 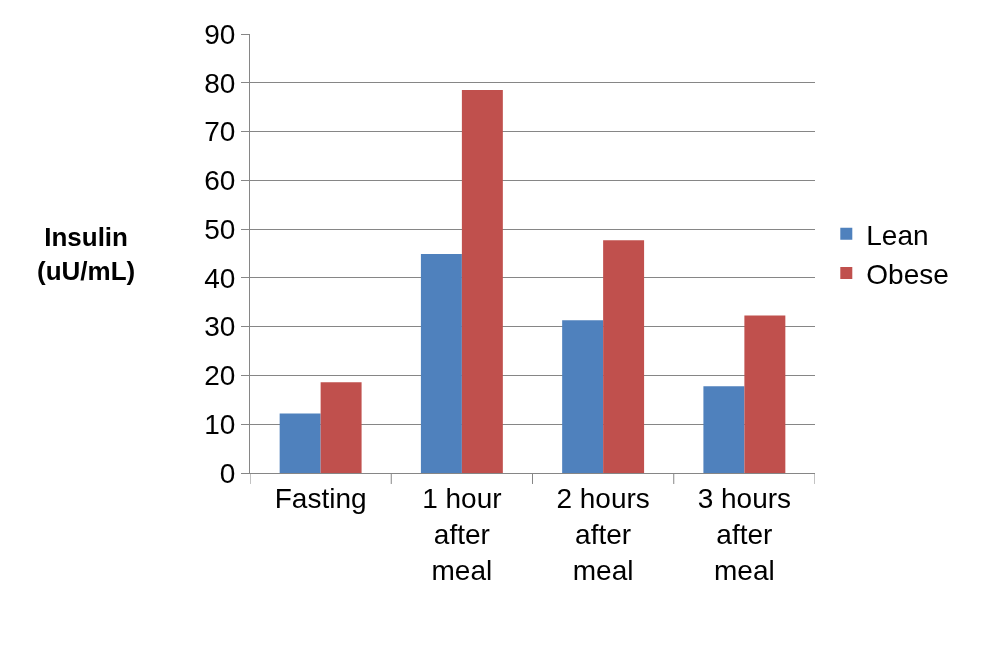 I want to click on y-tick-label: 90, so click(x=220, y=34).